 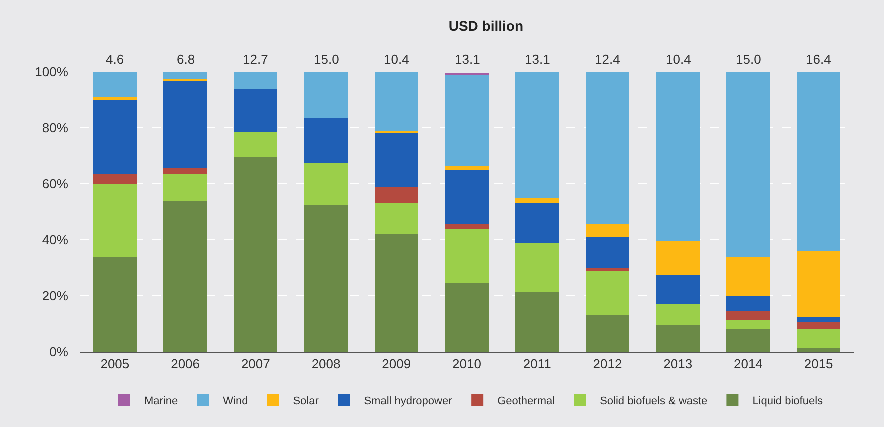 What do you see at coordinates (161, 401) in the screenshot?
I see `legend-label: Marine` at bounding box center [161, 401].